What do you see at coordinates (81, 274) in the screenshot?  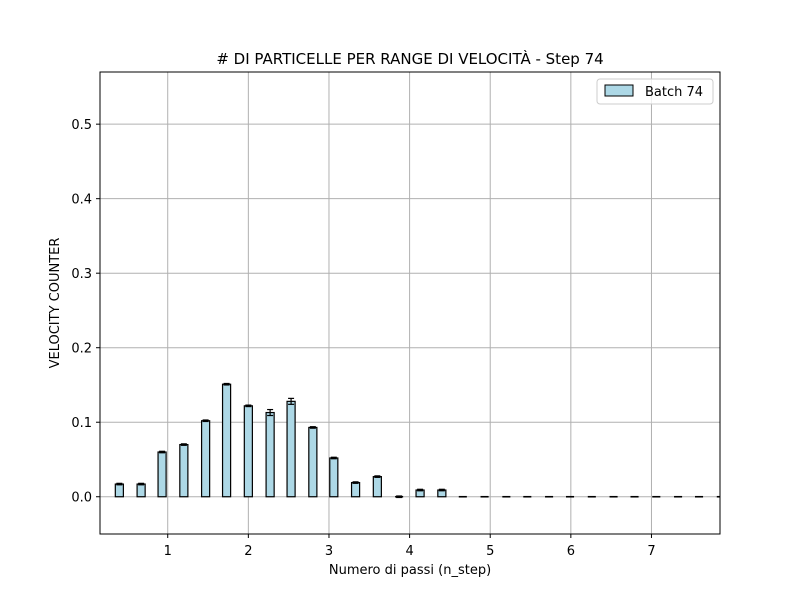 I see `y-tick-label: 0.3` at bounding box center [81, 274].